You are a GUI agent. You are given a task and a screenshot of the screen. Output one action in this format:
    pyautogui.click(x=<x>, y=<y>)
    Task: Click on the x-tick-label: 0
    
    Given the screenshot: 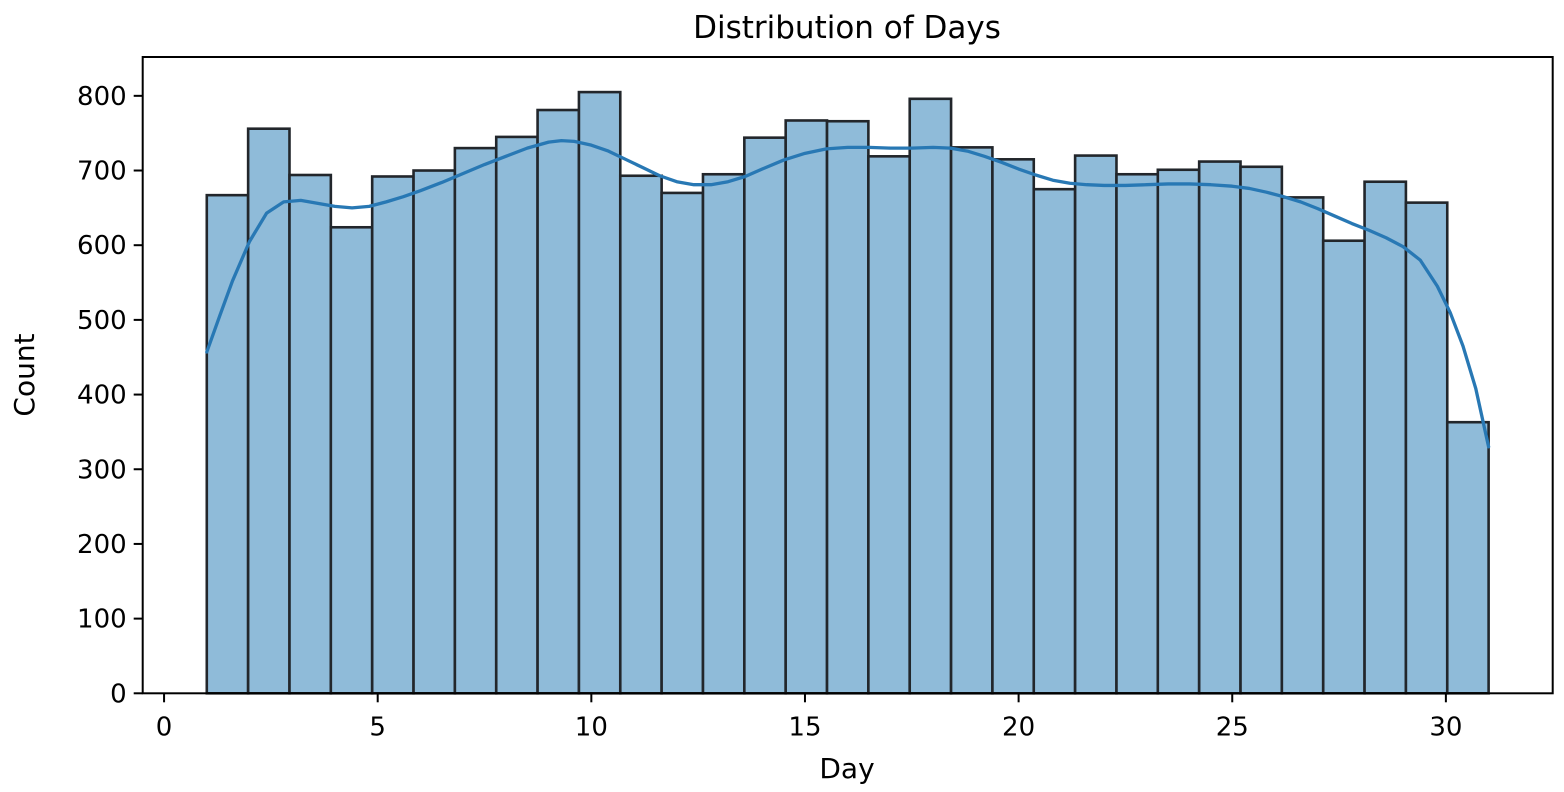 What is the action you would take?
    pyautogui.click(x=164, y=727)
    